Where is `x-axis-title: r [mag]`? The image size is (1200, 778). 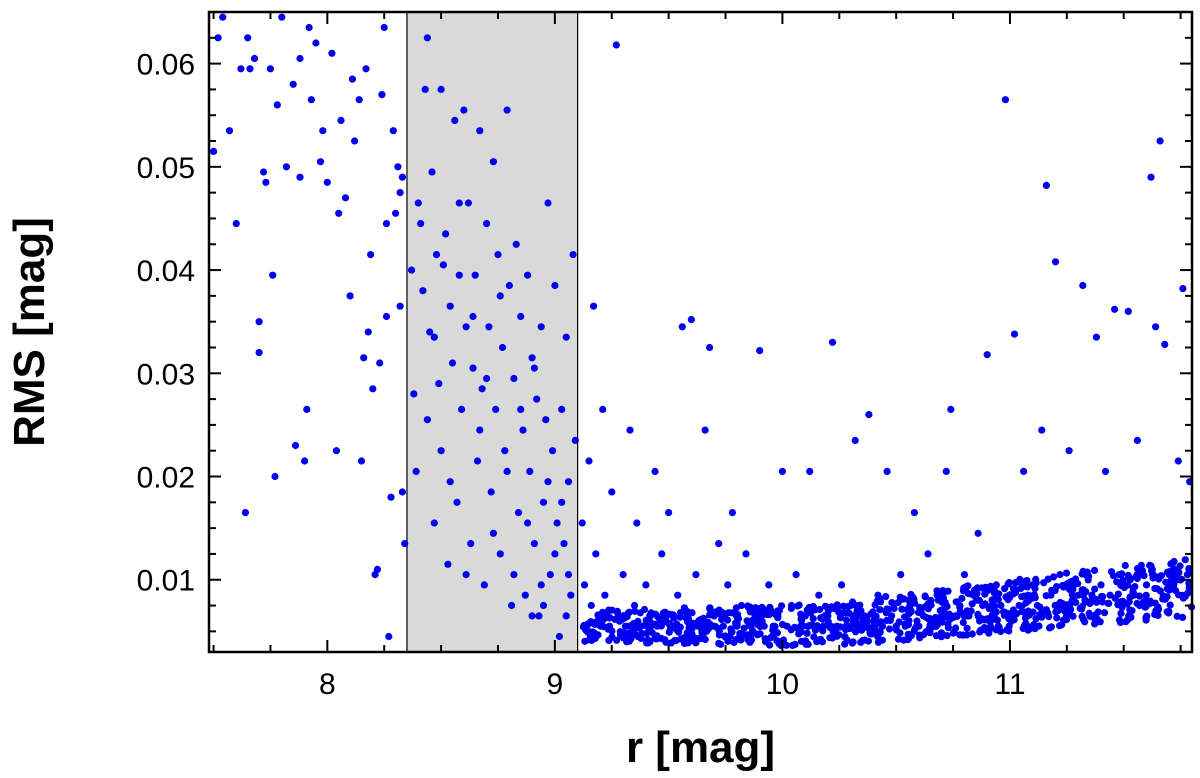 x-axis-title: r [mag] is located at coordinates (700, 747).